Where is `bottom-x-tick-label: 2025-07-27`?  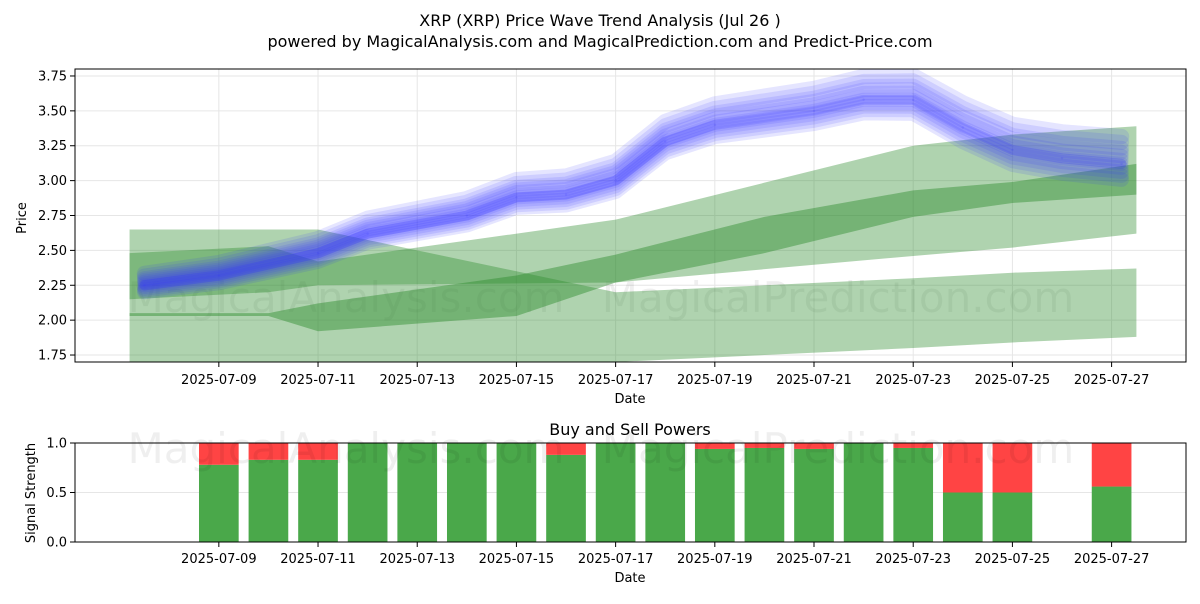 bottom-x-tick-label: 2025-07-27 is located at coordinates (1112, 559).